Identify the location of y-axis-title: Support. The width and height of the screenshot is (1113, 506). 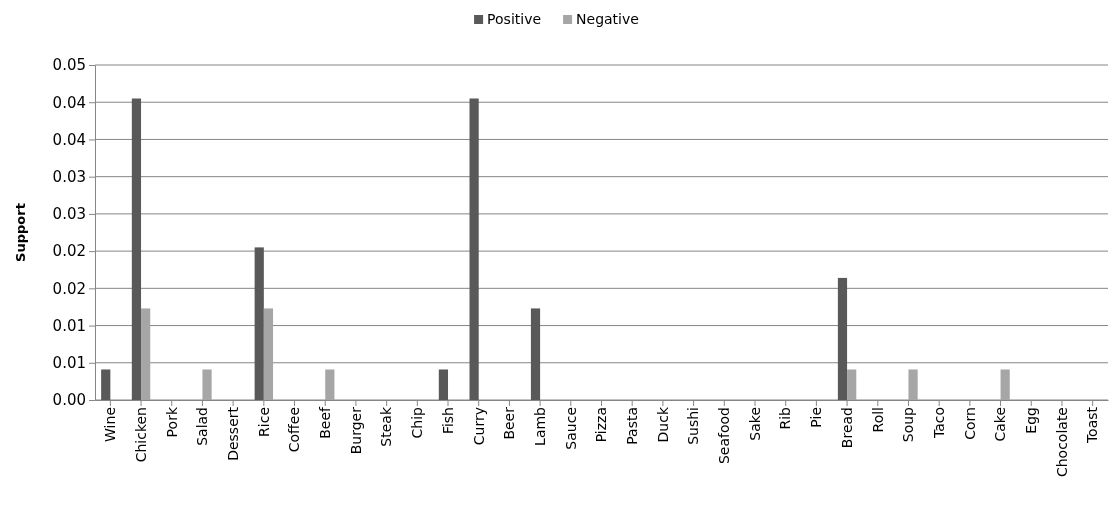
(20, 232).